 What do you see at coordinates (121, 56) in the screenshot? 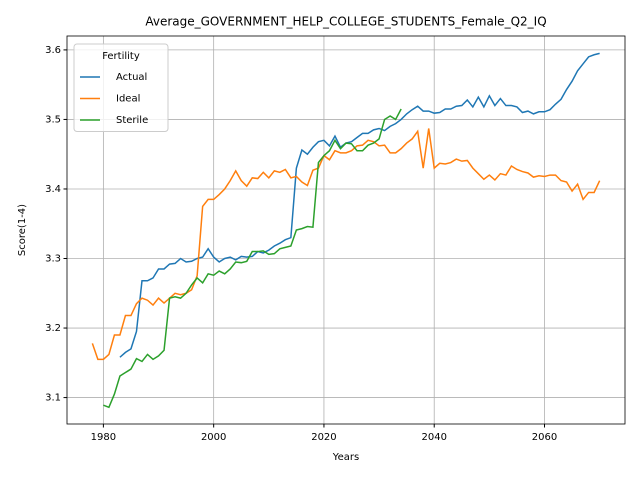
I see `legend-title: Fertility` at bounding box center [121, 56].